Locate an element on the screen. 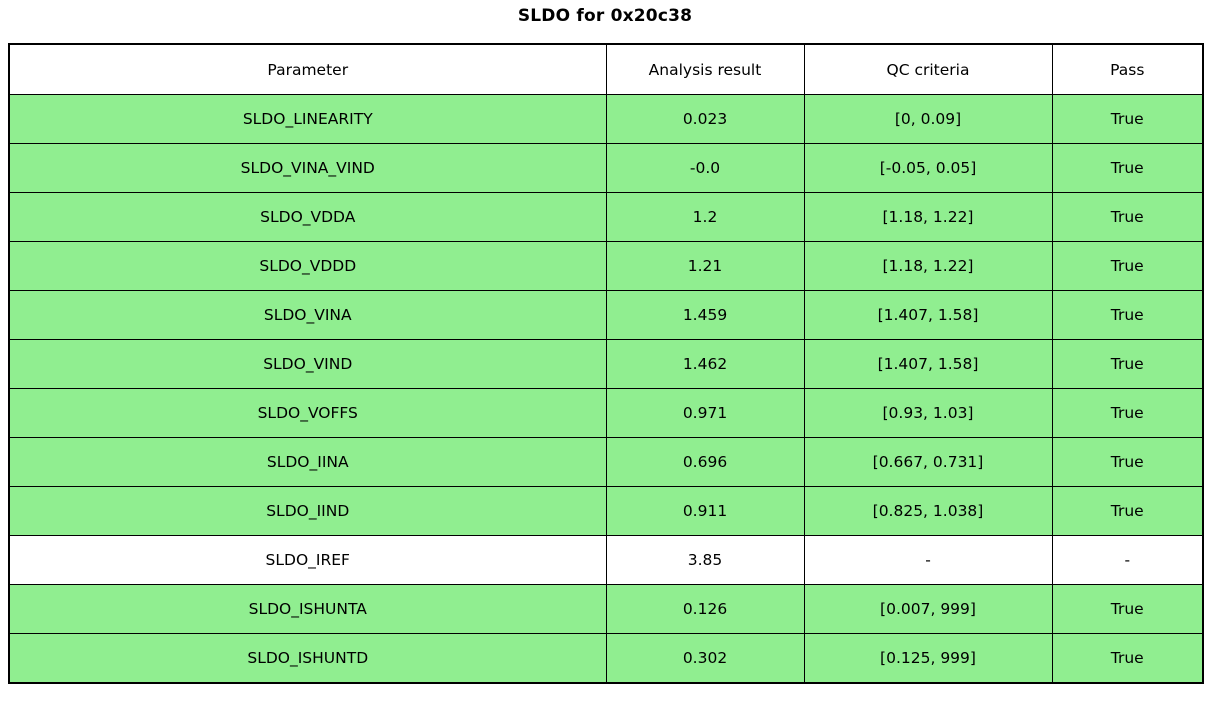  table-row: SLDO_IREF 3.85 - - is located at coordinates (606, 560).